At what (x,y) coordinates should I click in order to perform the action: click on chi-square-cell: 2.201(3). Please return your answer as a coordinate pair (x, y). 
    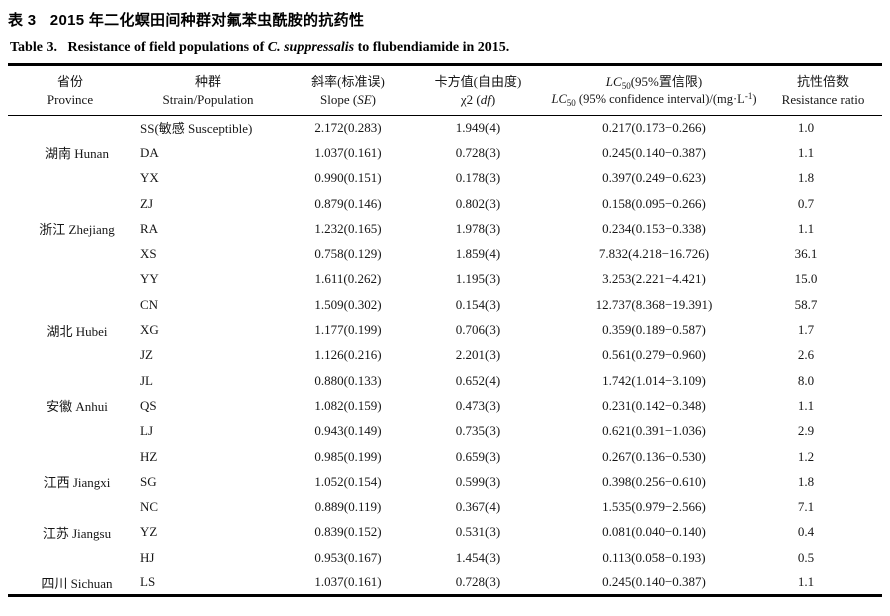
    Looking at the image, I should click on (478, 355).